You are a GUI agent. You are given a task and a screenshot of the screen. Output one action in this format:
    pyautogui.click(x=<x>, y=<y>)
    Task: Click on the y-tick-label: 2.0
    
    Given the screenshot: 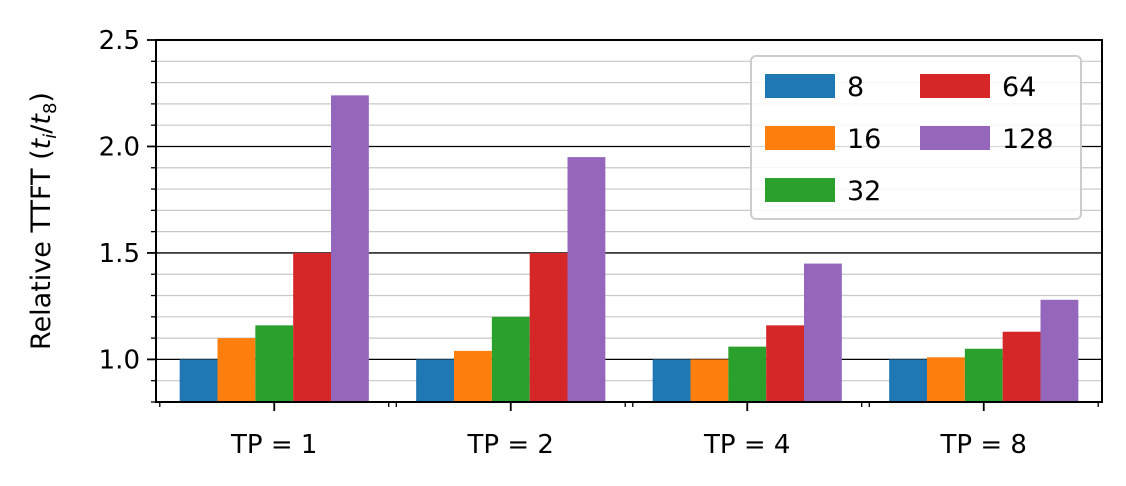 What is the action you would take?
    pyautogui.click(x=119, y=147)
    